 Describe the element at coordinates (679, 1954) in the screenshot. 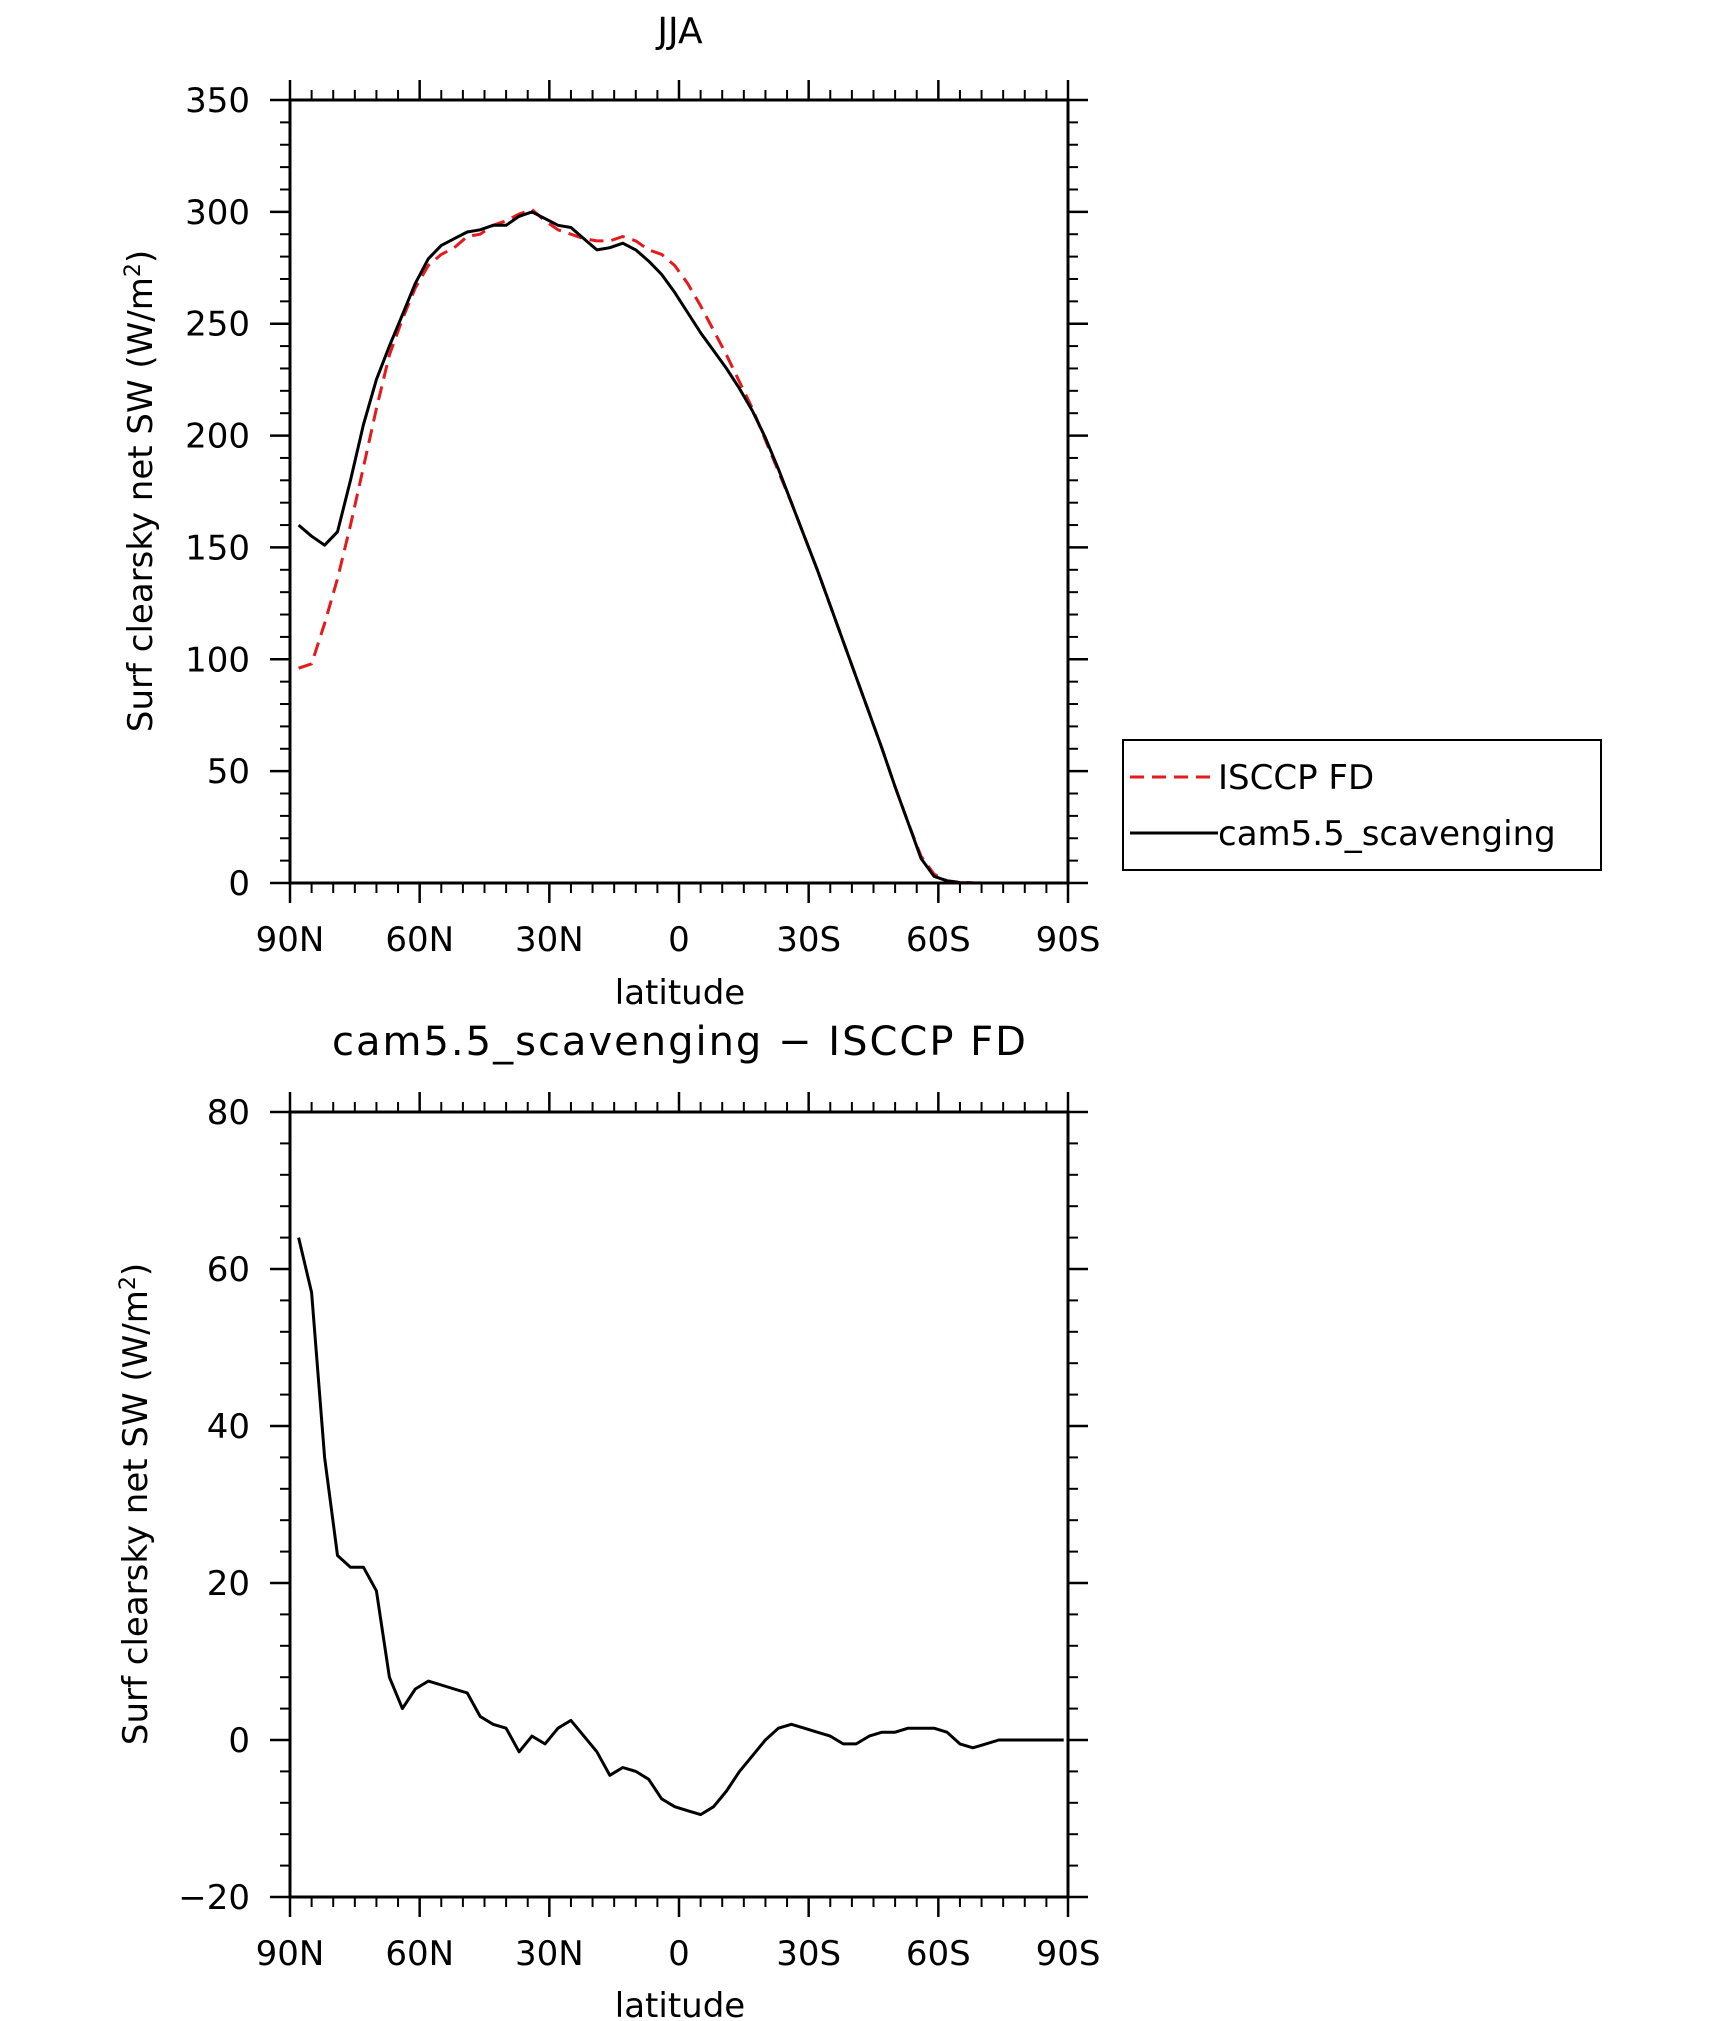

I see `bottom-x-tick-label: 0` at that location.